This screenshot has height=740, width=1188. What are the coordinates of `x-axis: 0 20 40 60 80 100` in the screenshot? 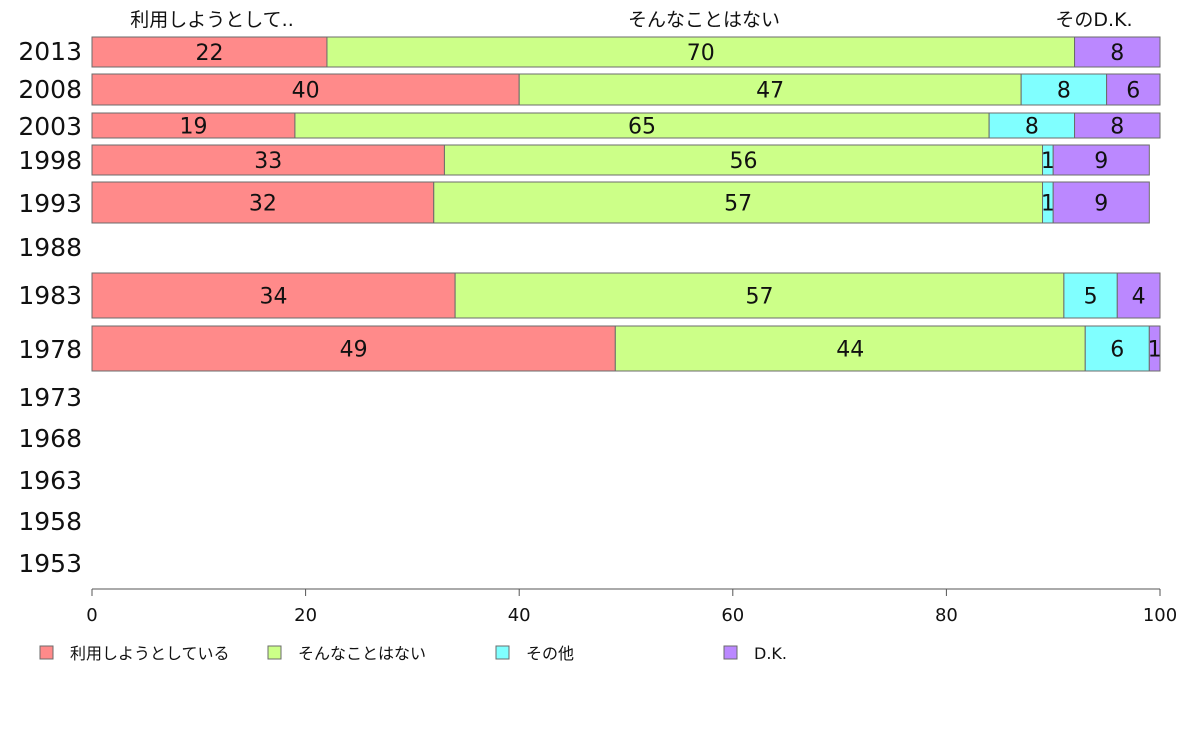 It's located at (631, 607).